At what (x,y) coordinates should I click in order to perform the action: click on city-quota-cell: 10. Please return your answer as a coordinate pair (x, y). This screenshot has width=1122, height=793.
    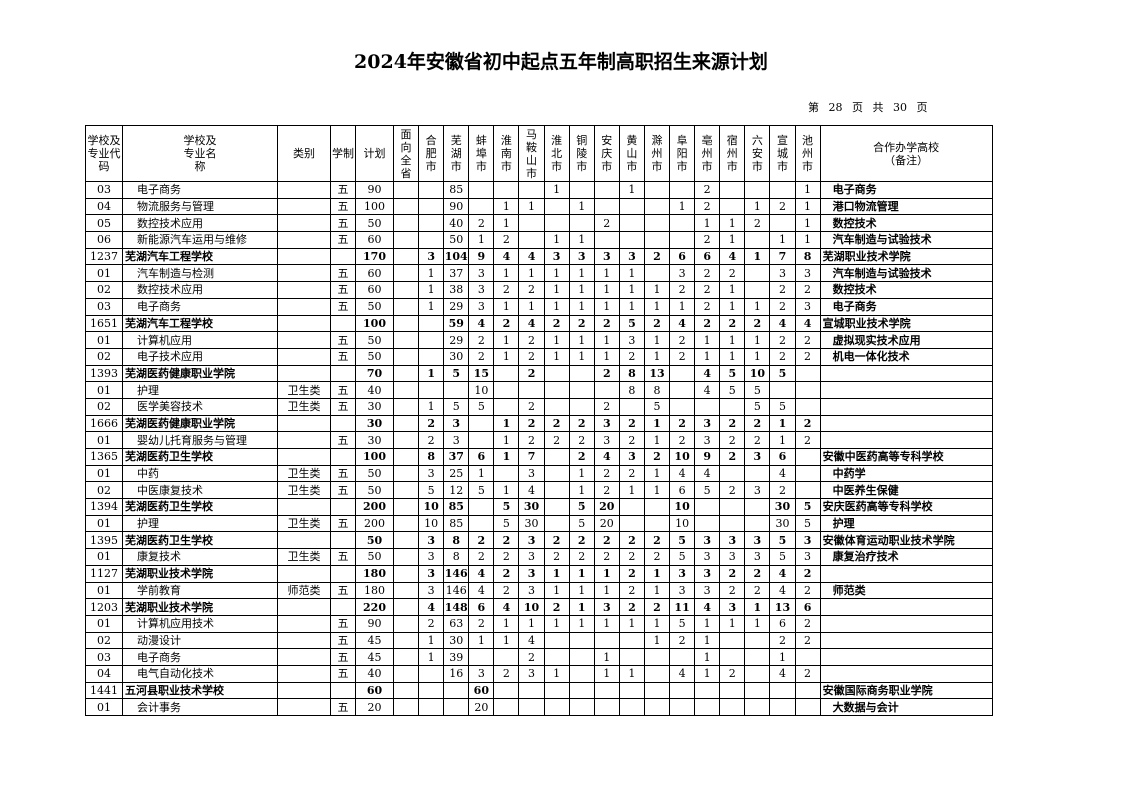
    Looking at the image, I should click on (481, 390).